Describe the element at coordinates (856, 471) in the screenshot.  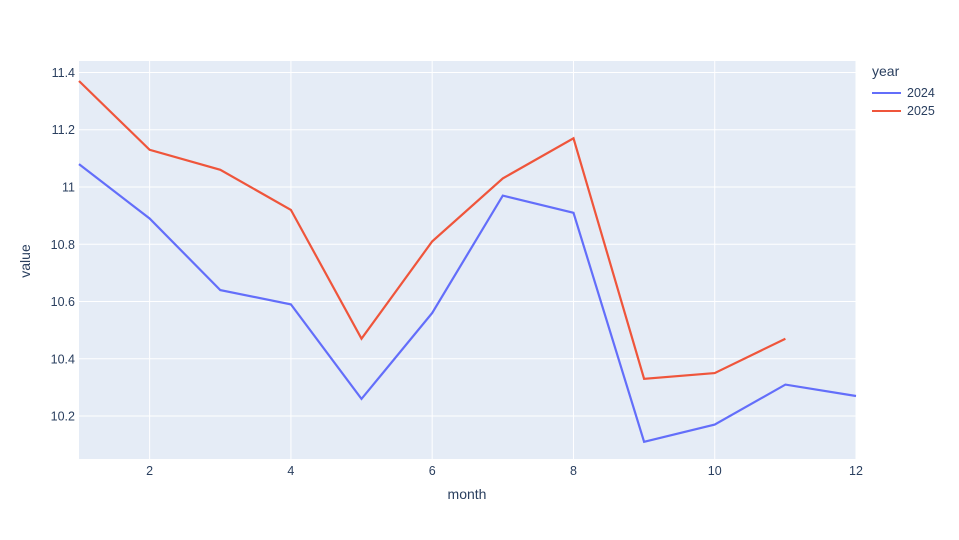
I see `x-tick-label: 12` at that location.